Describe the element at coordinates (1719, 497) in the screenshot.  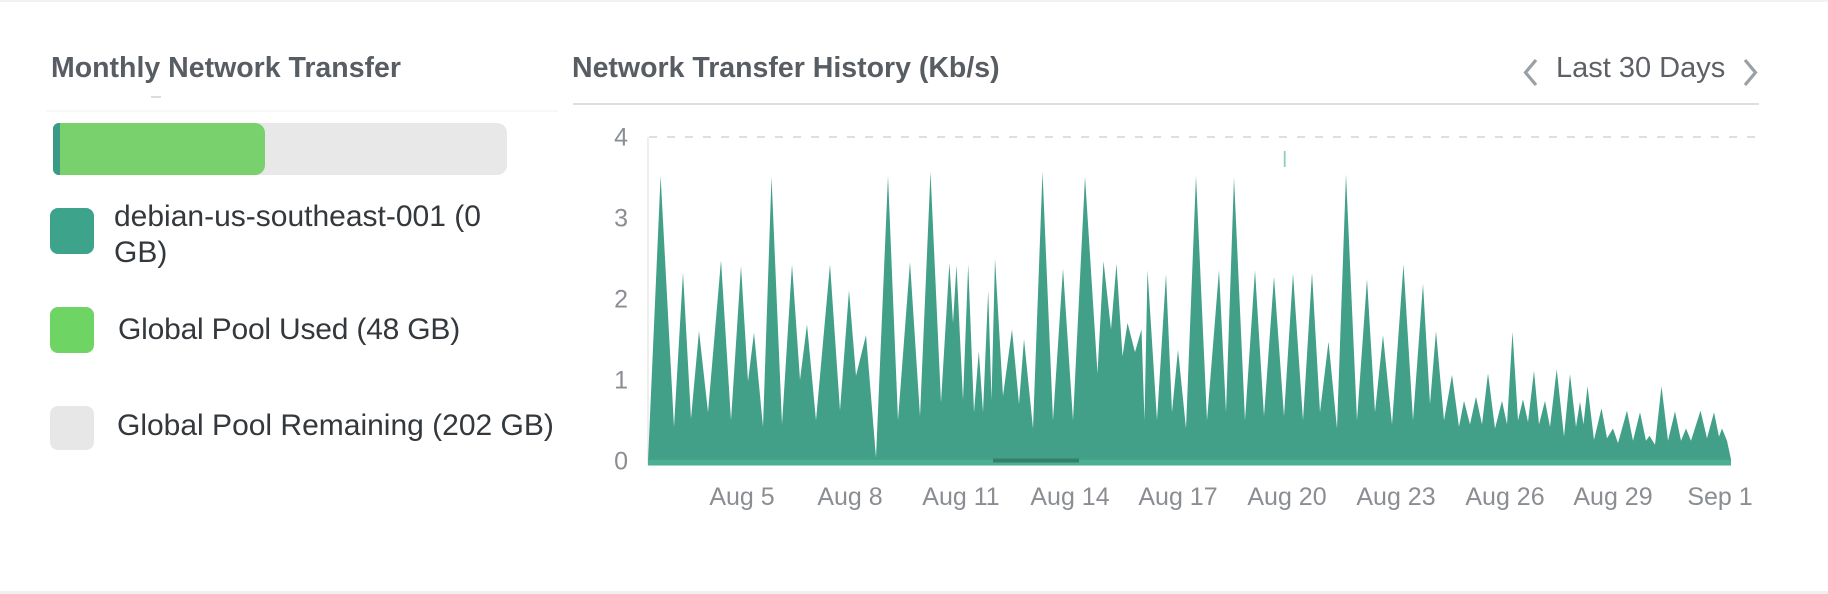
I see `svg-text: Sep 1` at that location.